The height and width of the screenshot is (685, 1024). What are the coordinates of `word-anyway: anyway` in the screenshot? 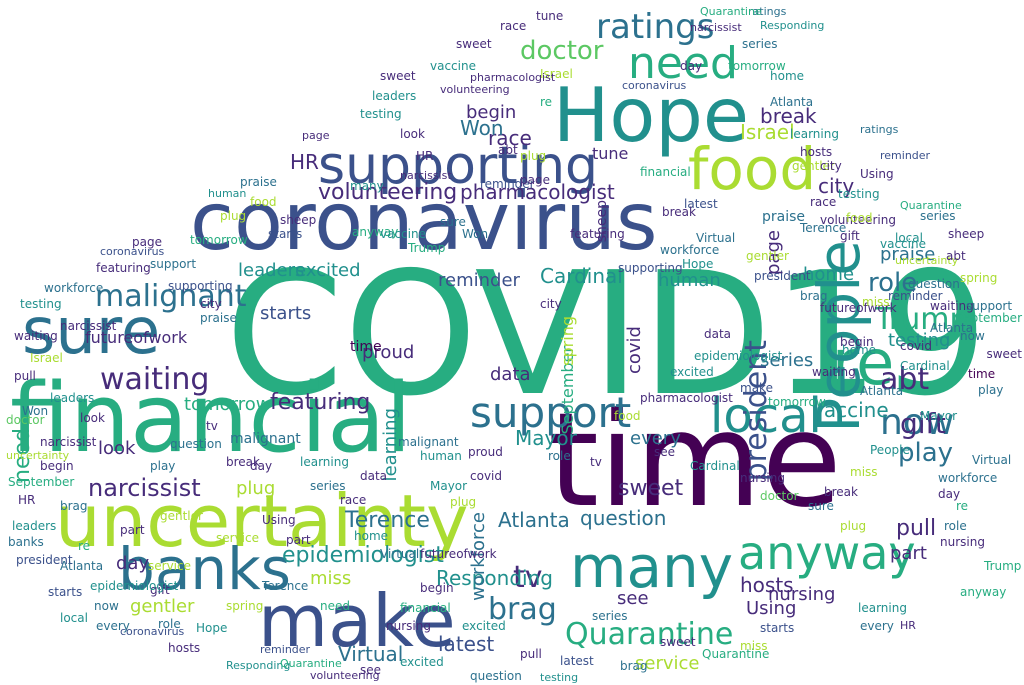 It's located at (827, 553).